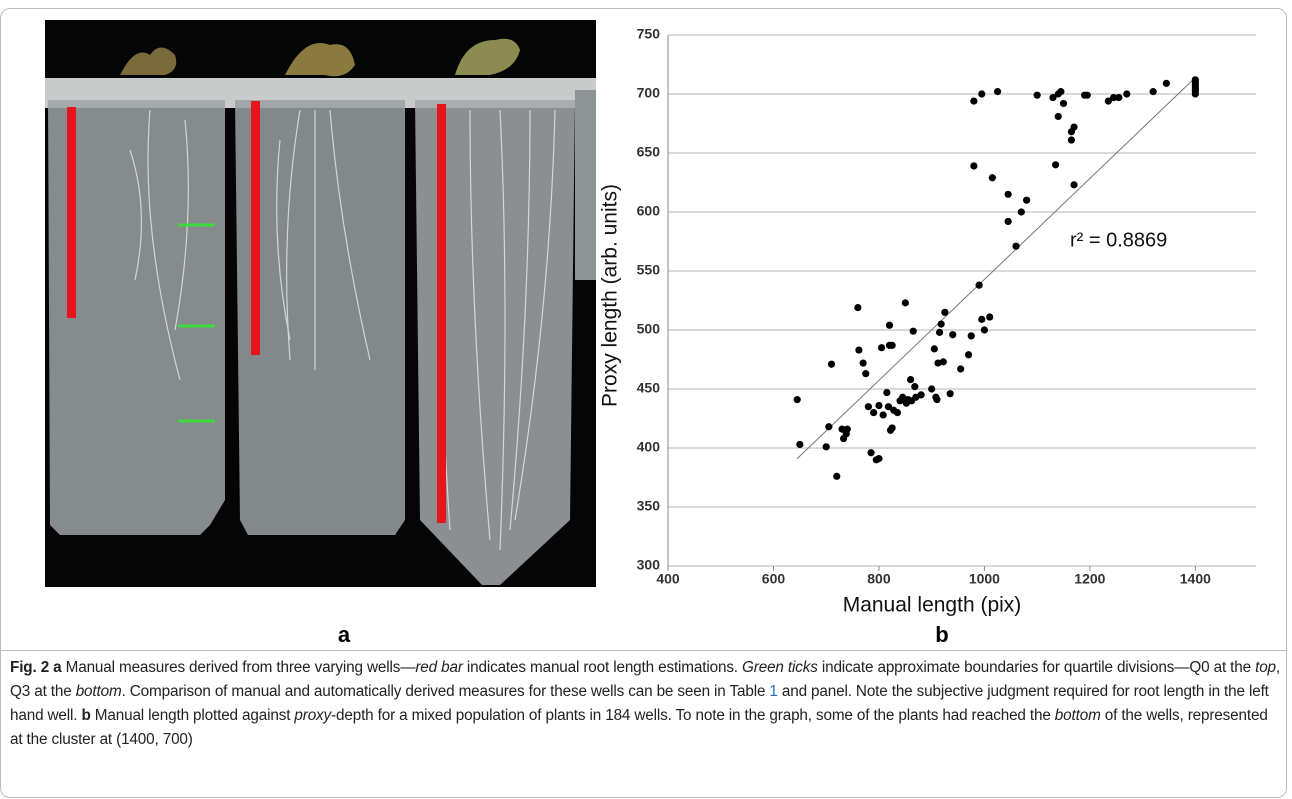 The image size is (1292, 799). Describe the element at coordinates (649, 329) in the screenshot. I see `y-tick-label: 500` at that location.